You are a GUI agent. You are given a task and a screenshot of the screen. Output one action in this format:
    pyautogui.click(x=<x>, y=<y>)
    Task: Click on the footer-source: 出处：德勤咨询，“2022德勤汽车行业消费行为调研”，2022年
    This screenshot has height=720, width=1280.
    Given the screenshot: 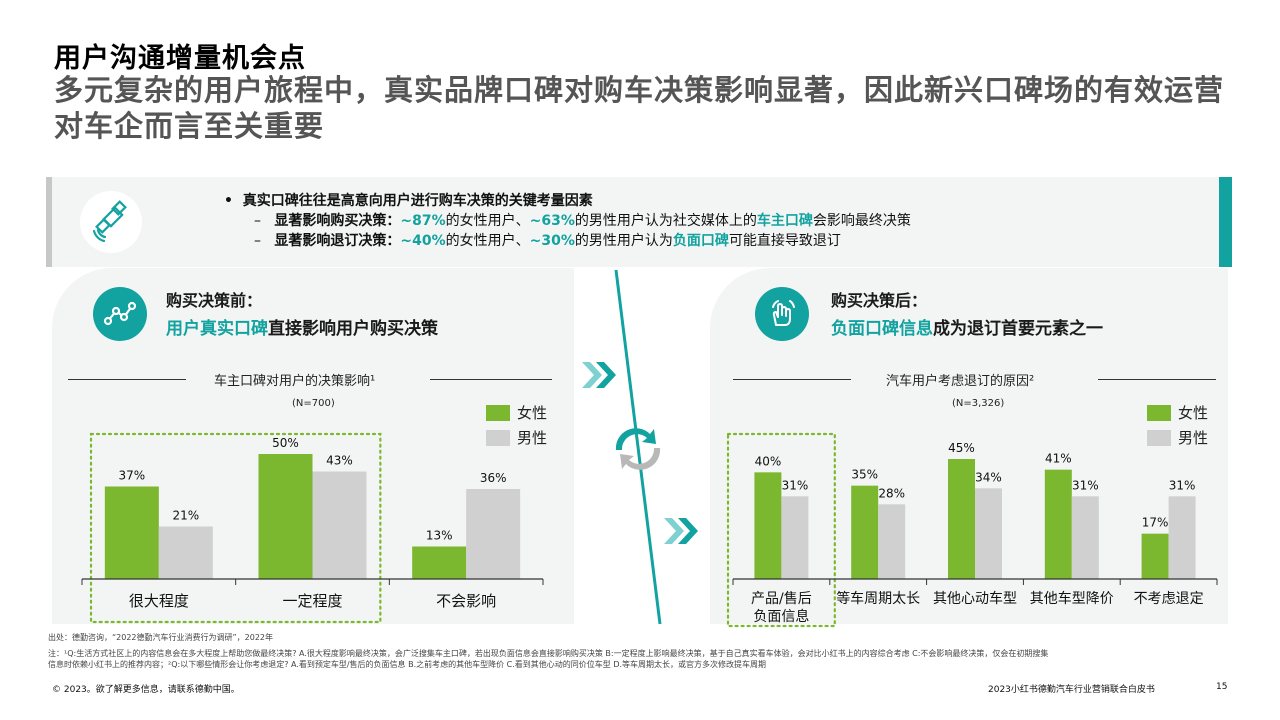 What is the action you would take?
    pyautogui.click(x=161, y=637)
    